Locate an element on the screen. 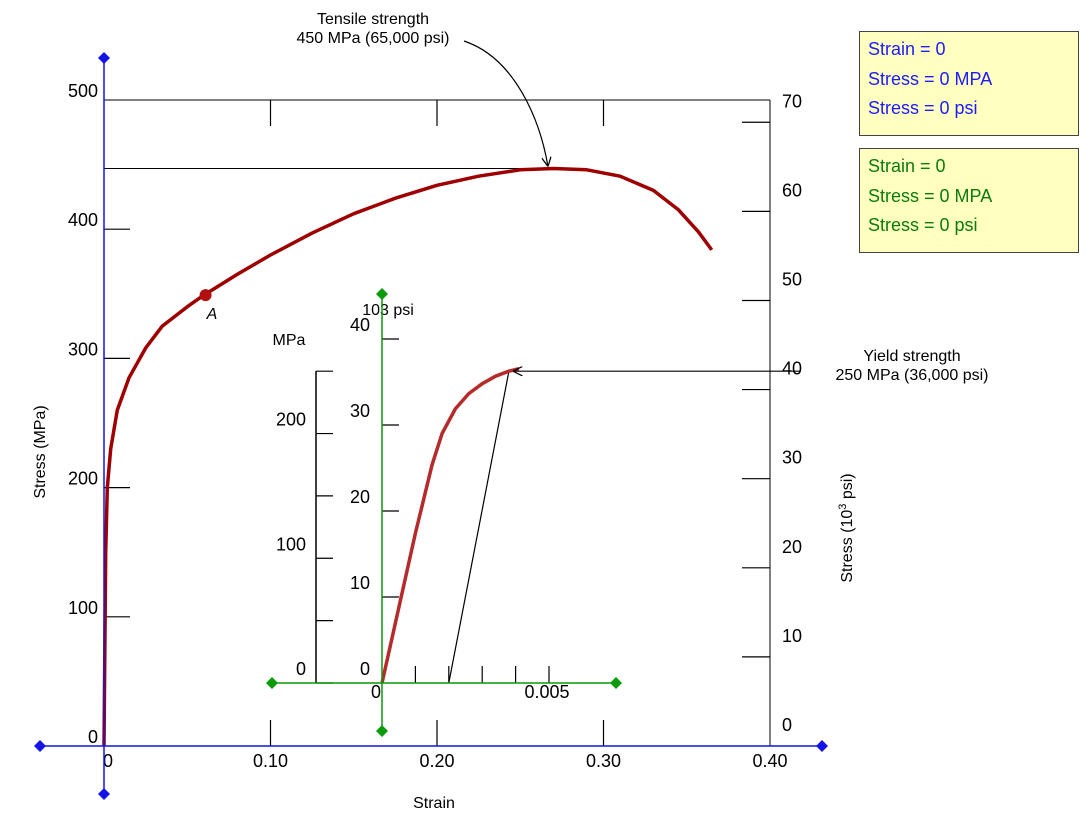 The height and width of the screenshot is (840, 1089). blue-readout-box: Strain = 0 Stress = 0 MPA Stress = 0 psi is located at coordinates (969, 83).